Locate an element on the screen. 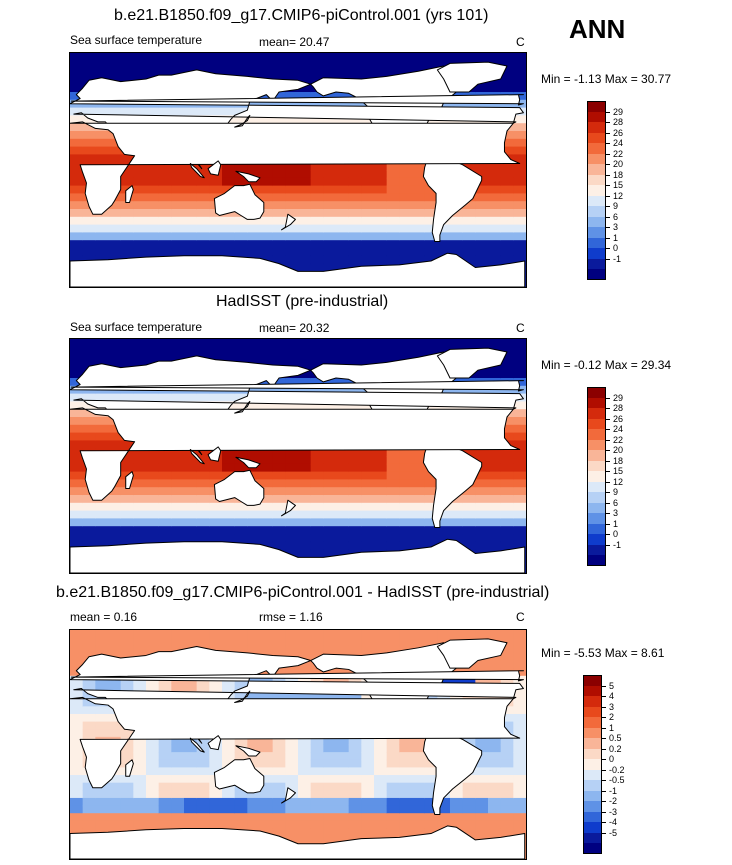 This screenshot has width=732, height=865. panel-1-units: C is located at coordinates (520, 42).